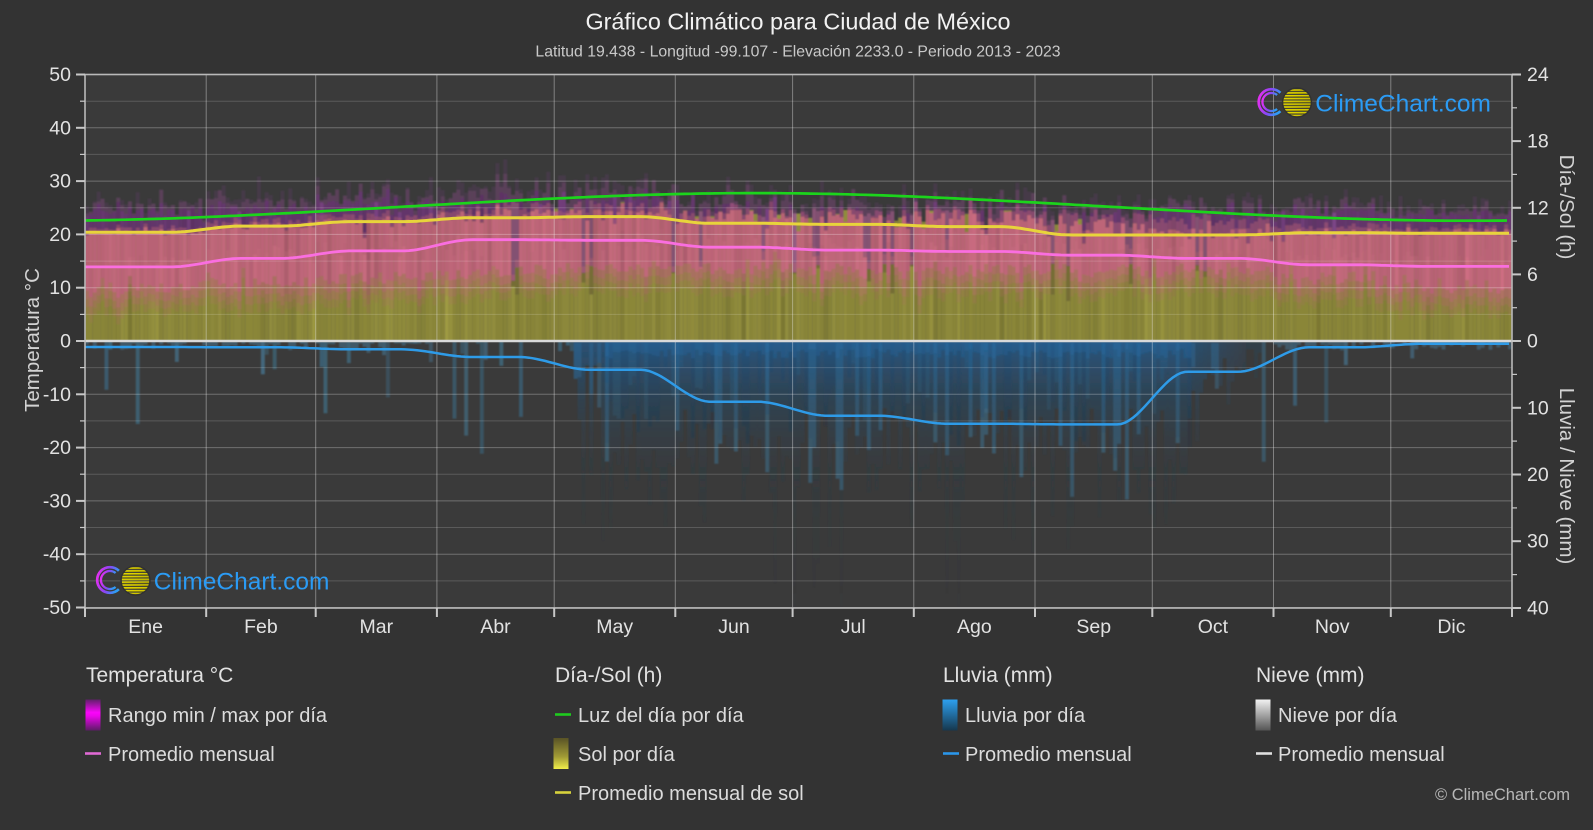 The width and height of the screenshot is (1593, 830). What do you see at coordinates (57, 555) in the screenshot?
I see `svg-text: -40` at bounding box center [57, 555].